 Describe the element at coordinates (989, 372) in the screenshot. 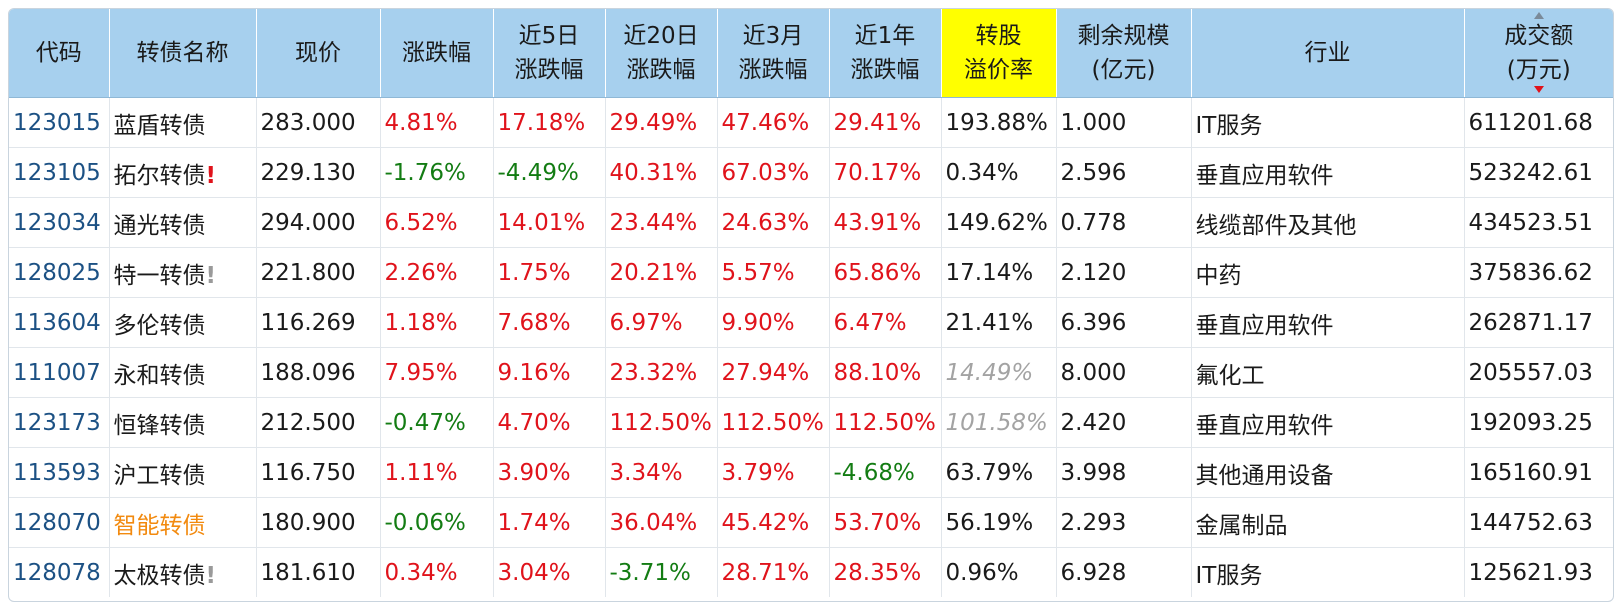

I see `premium-cell-text: 14.49%` at that location.